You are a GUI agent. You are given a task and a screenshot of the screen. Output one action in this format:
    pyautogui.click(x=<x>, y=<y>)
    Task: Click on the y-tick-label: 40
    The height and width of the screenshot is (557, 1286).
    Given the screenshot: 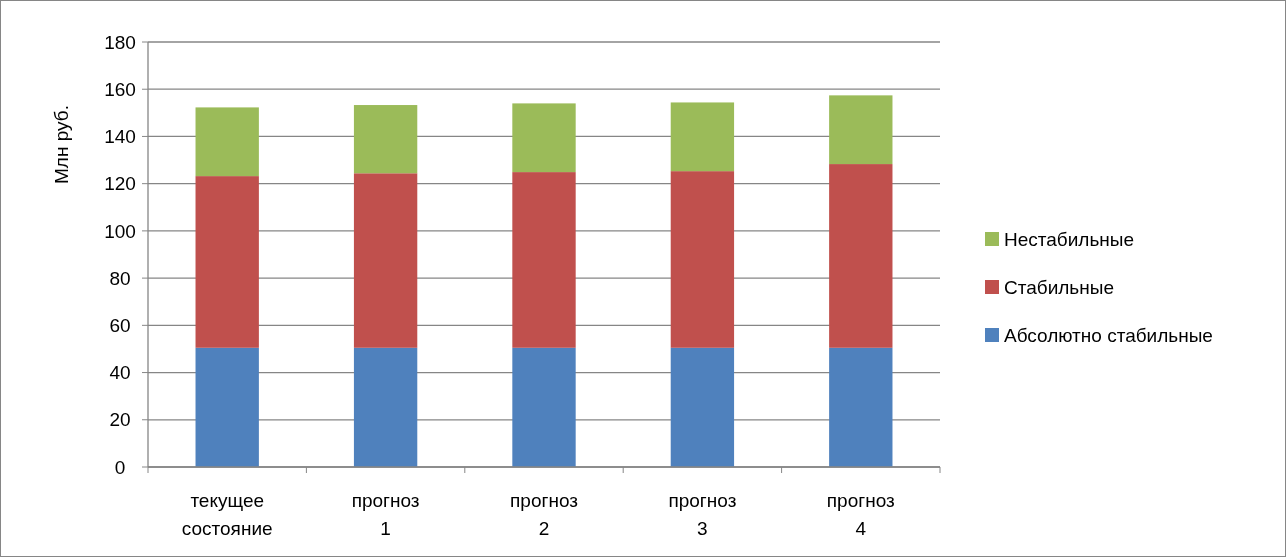 What is the action you would take?
    pyautogui.click(x=120, y=373)
    